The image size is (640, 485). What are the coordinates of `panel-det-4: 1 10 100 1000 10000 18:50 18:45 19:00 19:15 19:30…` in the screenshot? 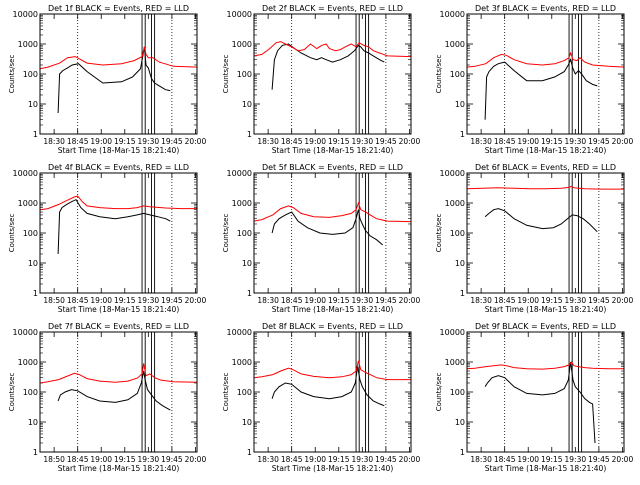 It's located at (107, 238).